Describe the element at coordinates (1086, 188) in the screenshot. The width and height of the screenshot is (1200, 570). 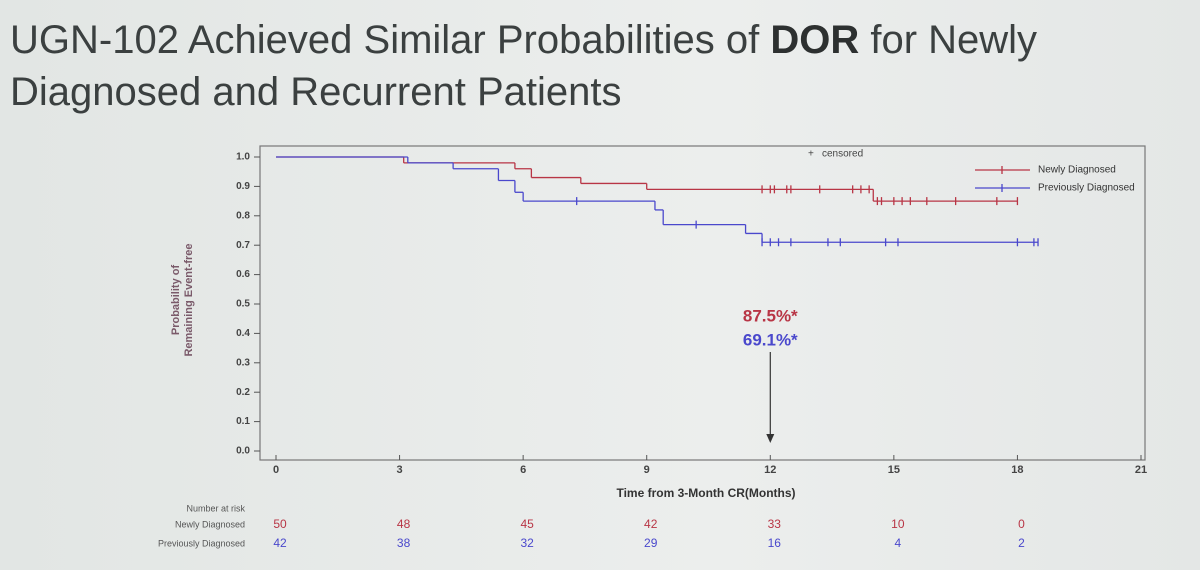
I see `legend-label: Previously Diagnosed` at that location.